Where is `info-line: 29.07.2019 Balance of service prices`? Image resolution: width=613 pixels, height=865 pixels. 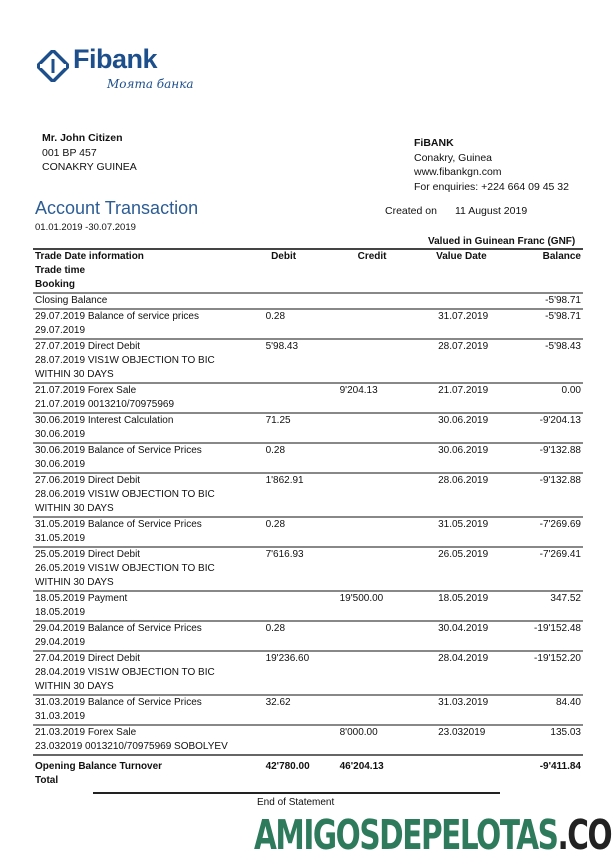
info-line: 29.07.2019 Balance of service prices is located at coordinates (117, 316).